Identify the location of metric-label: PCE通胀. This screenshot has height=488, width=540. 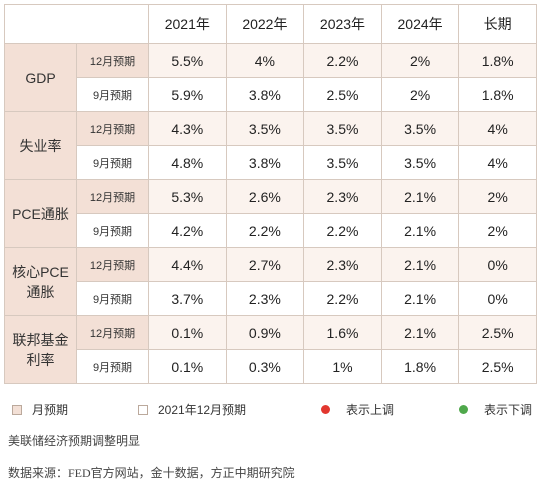
(40, 213).